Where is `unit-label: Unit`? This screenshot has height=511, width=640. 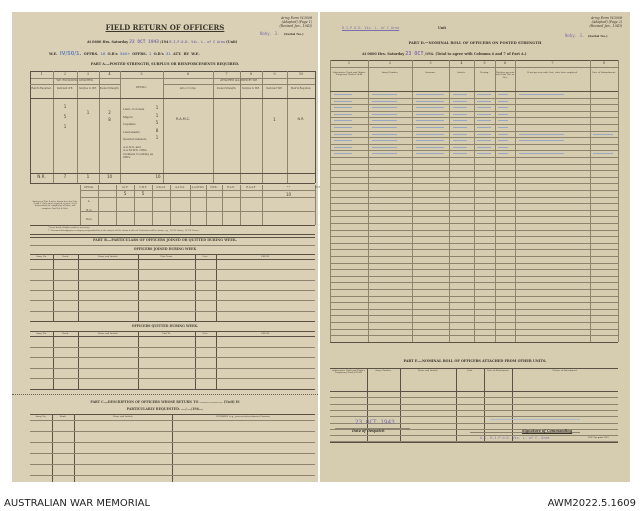 unit-label: Unit is located at coordinates (442, 28).